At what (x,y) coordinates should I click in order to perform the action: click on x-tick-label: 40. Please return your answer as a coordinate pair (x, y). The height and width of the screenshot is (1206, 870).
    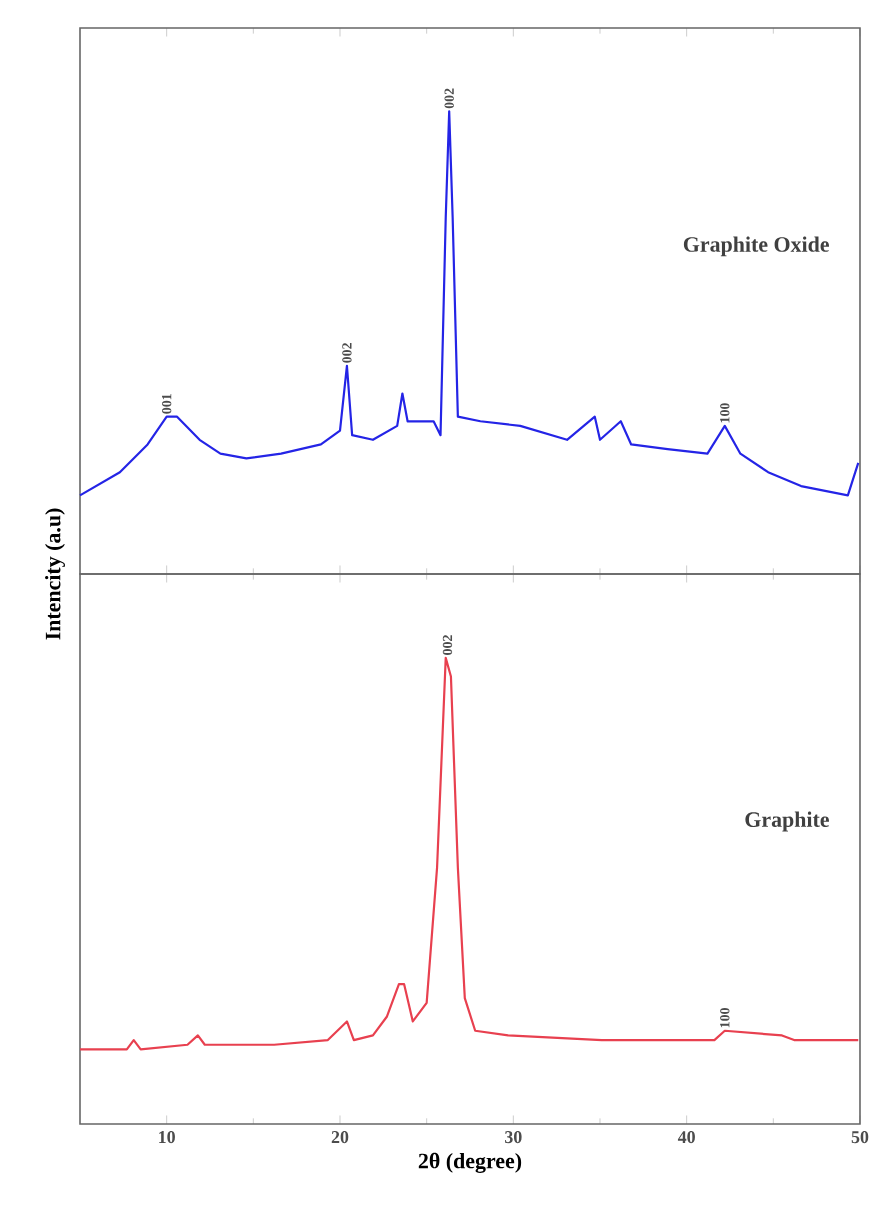
    Looking at the image, I should click on (686, 1137).